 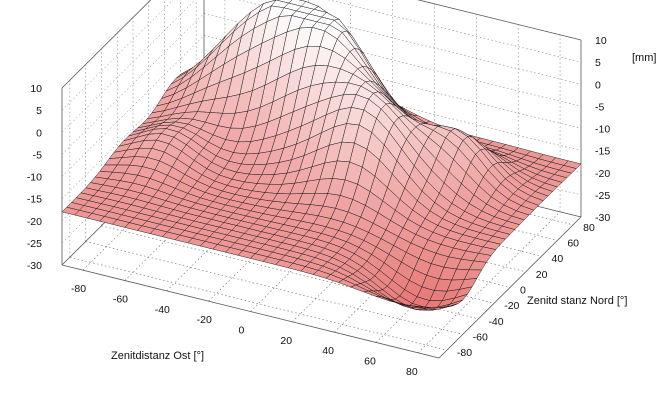 What do you see at coordinates (523, 291) in the screenshot?
I see `y-tick-label: 0` at bounding box center [523, 291].